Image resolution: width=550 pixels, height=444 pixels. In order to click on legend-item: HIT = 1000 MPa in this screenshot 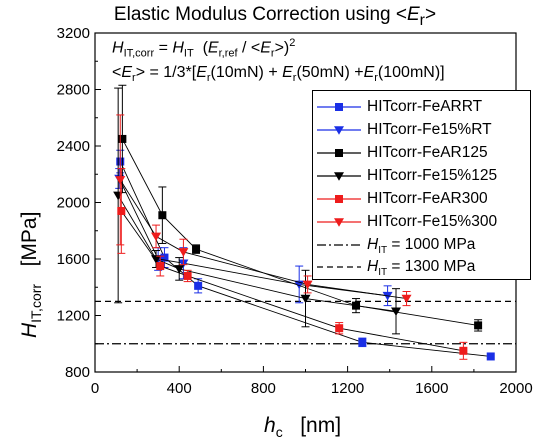, I will do `click(421, 245)`.